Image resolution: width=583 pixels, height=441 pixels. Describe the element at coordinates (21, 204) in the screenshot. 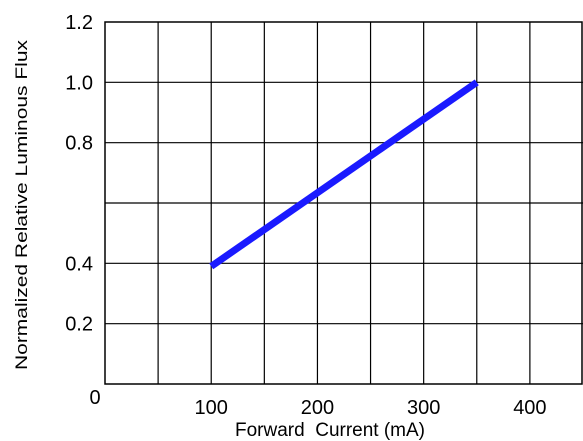

I see `y-axis-label: Normalized Relative Luminous Flux` at that location.